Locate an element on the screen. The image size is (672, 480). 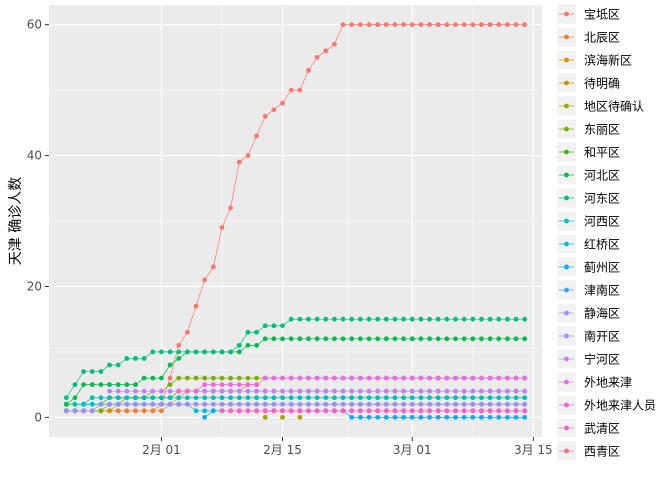
legend-item: 河北区 is located at coordinates (588, 175).